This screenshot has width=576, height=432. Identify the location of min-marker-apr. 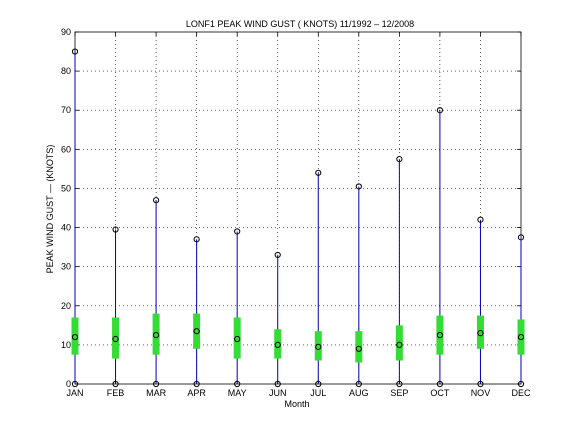
(196, 384).